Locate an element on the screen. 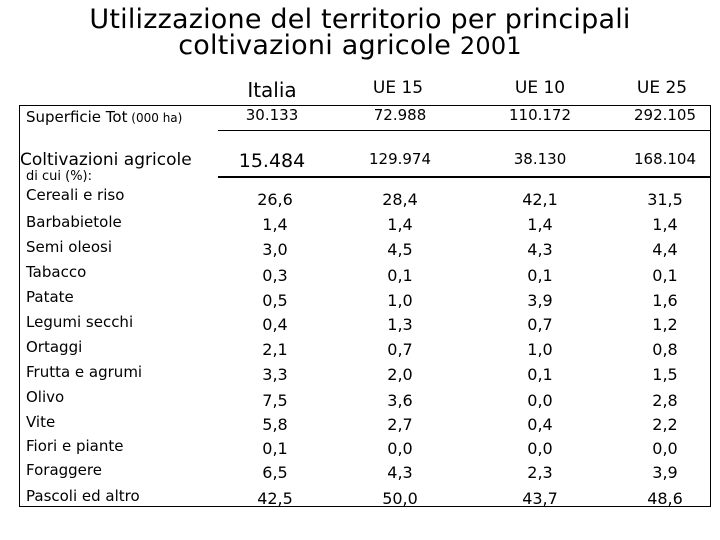  cell-value: 292.105 is located at coordinates (665, 115).